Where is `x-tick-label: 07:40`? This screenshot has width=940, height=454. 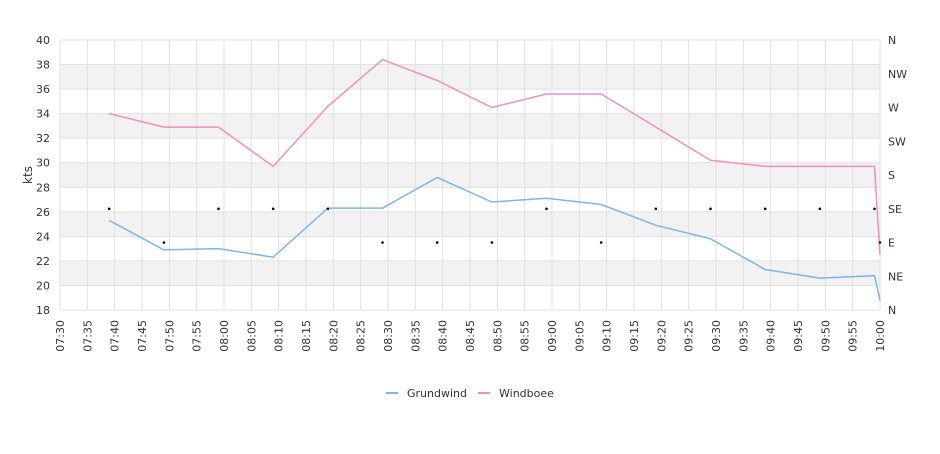
x-tick-label: 07:40 is located at coordinates (115, 336).